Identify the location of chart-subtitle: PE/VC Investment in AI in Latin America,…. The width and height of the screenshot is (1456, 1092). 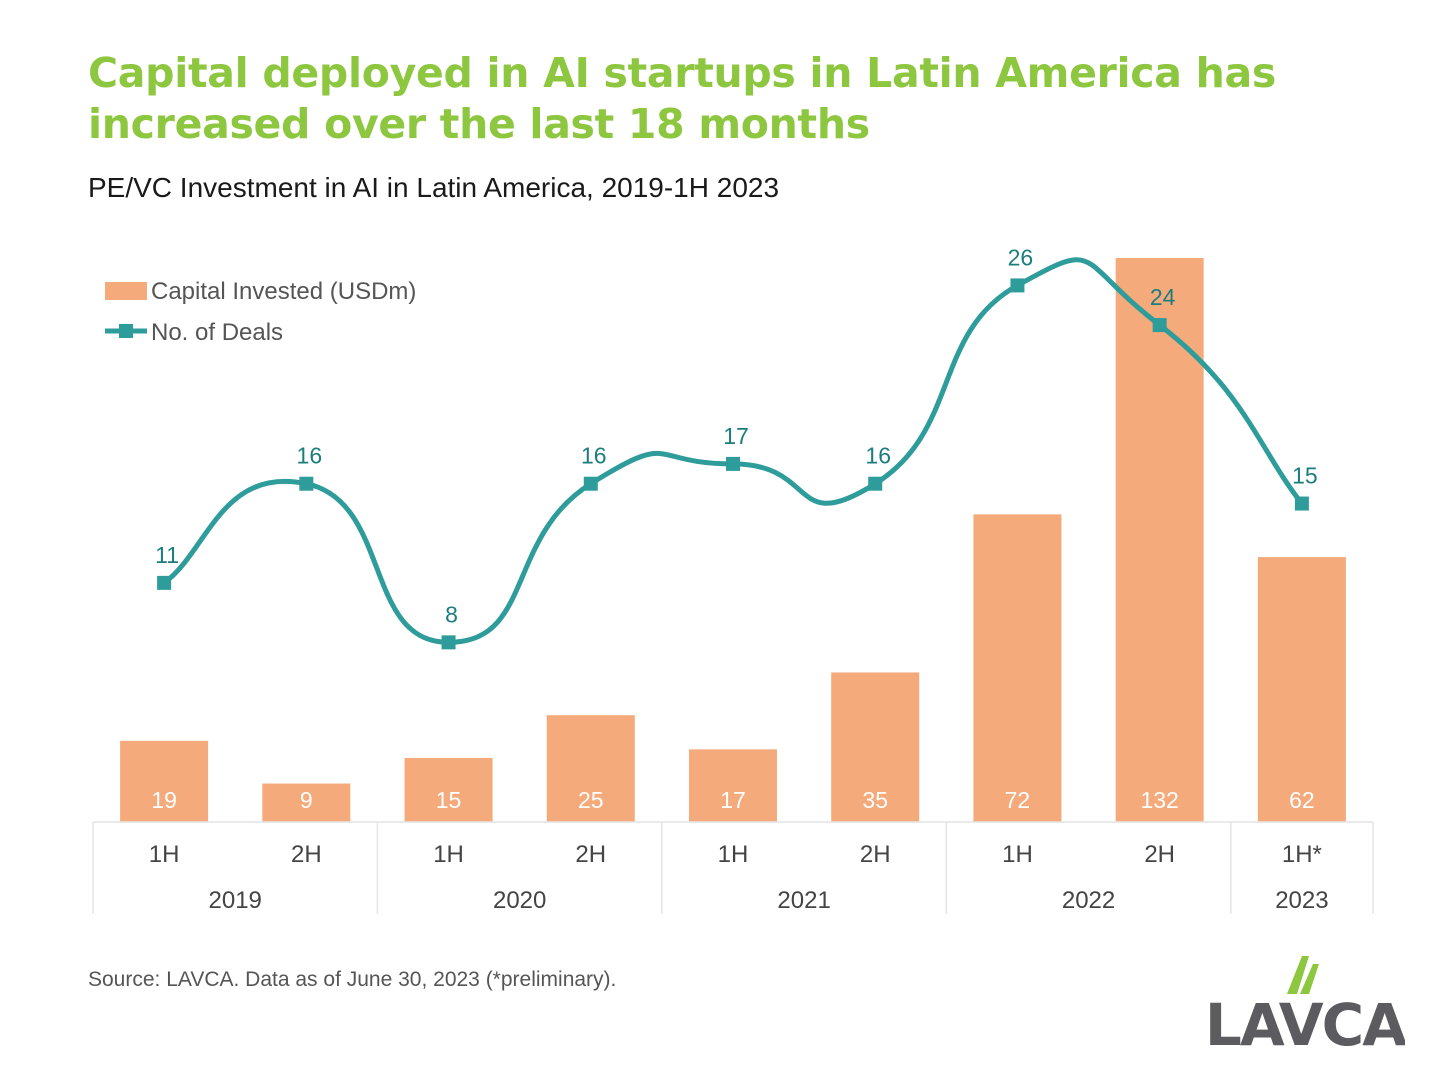
(434, 187).